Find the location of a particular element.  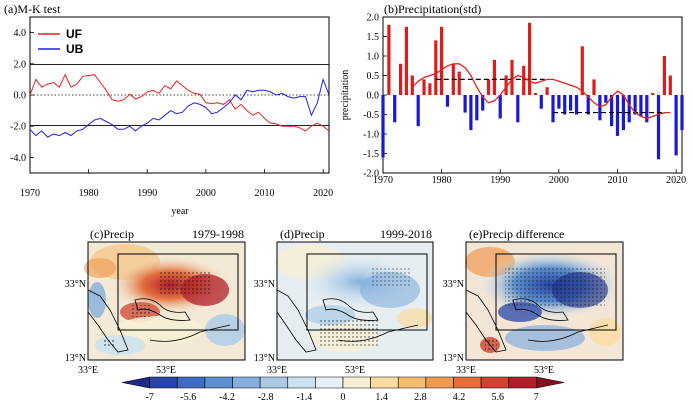

x-tick-label: 2000 is located at coordinates (206, 193).